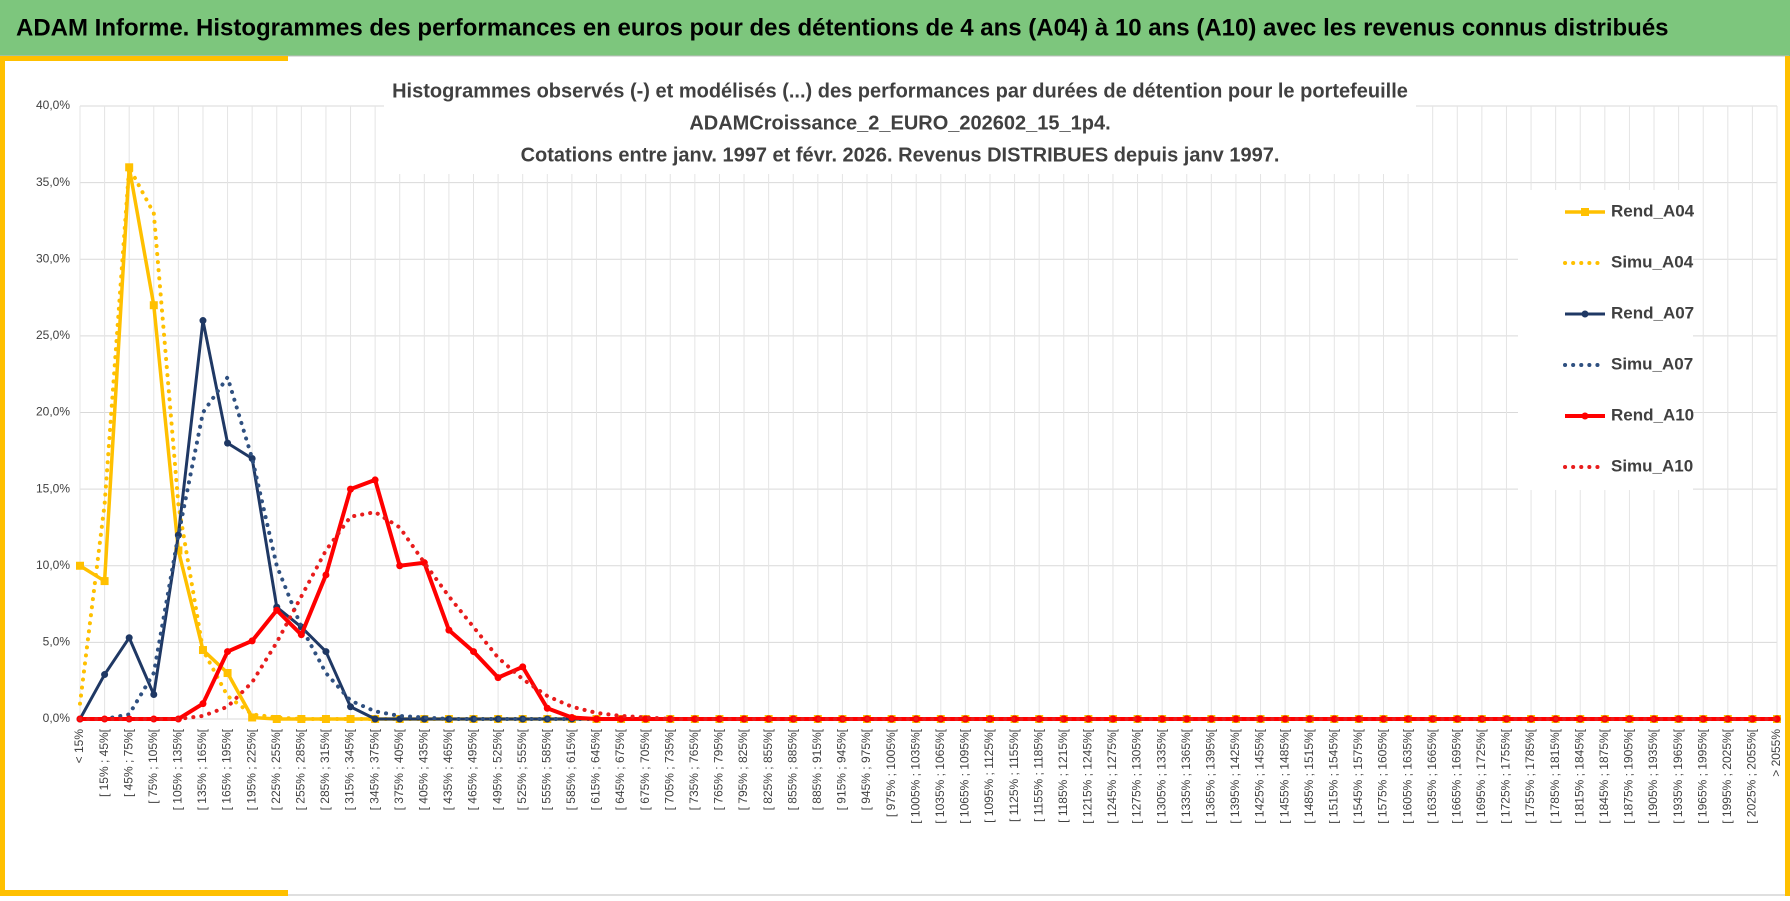 This screenshot has width=1790, height=901. Describe the element at coordinates (1481, 775) in the screenshot. I see `x-tick-label: [ 1695% ; 1725%[` at that location.